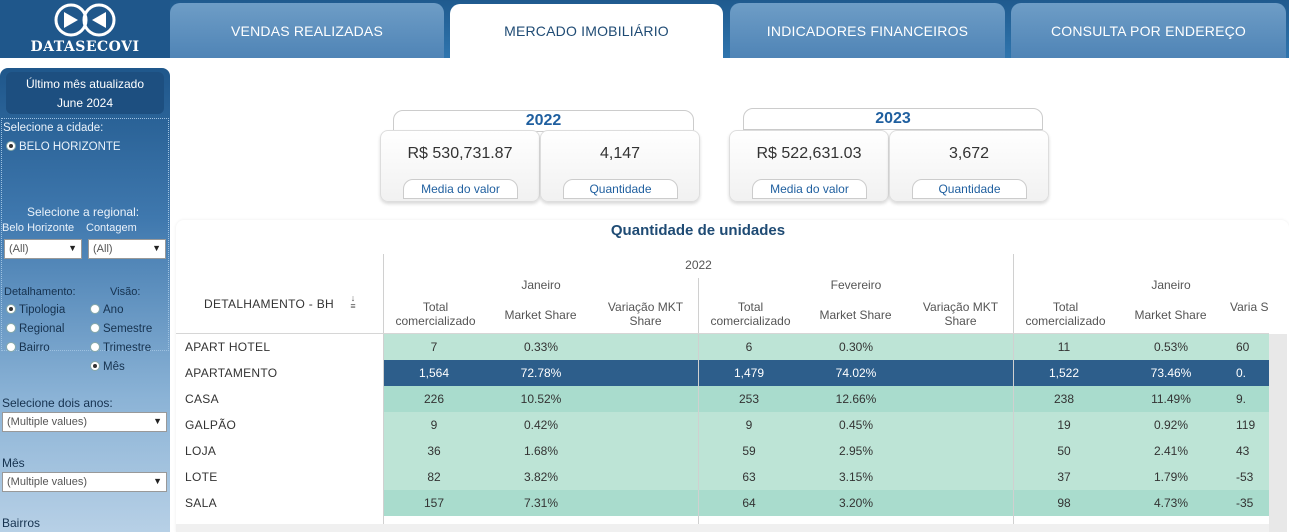  I want to click on contagem-regional-label: Contagem, so click(111, 228).